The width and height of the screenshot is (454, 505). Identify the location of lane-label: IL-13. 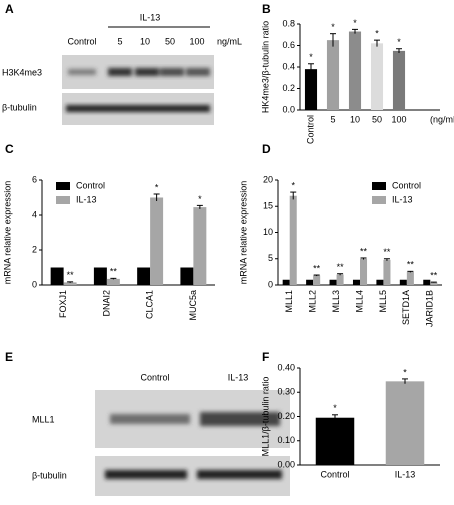
(238, 377).